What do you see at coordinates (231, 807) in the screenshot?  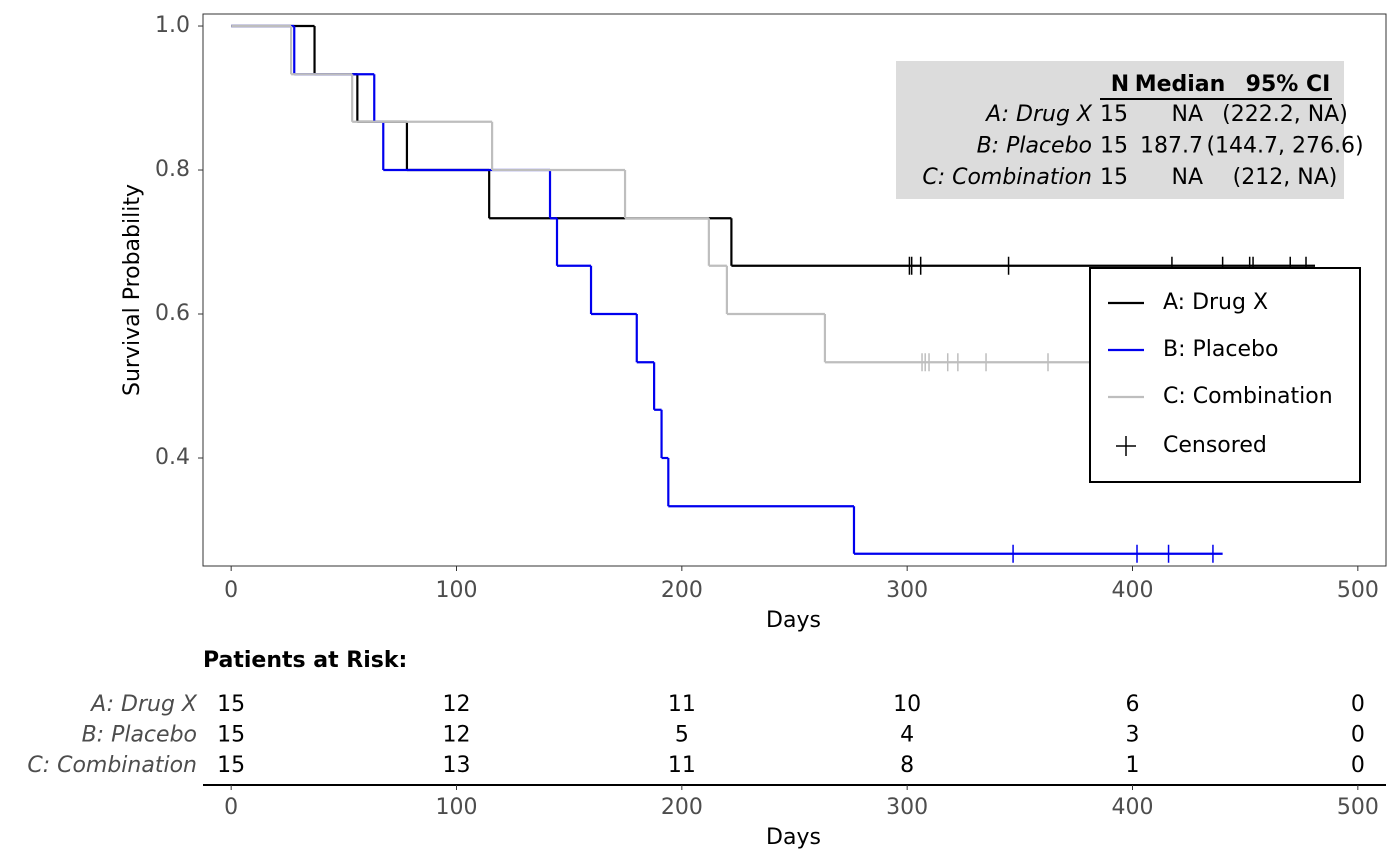 I see `risk-x-tick-label: 0` at bounding box center [231, 807].